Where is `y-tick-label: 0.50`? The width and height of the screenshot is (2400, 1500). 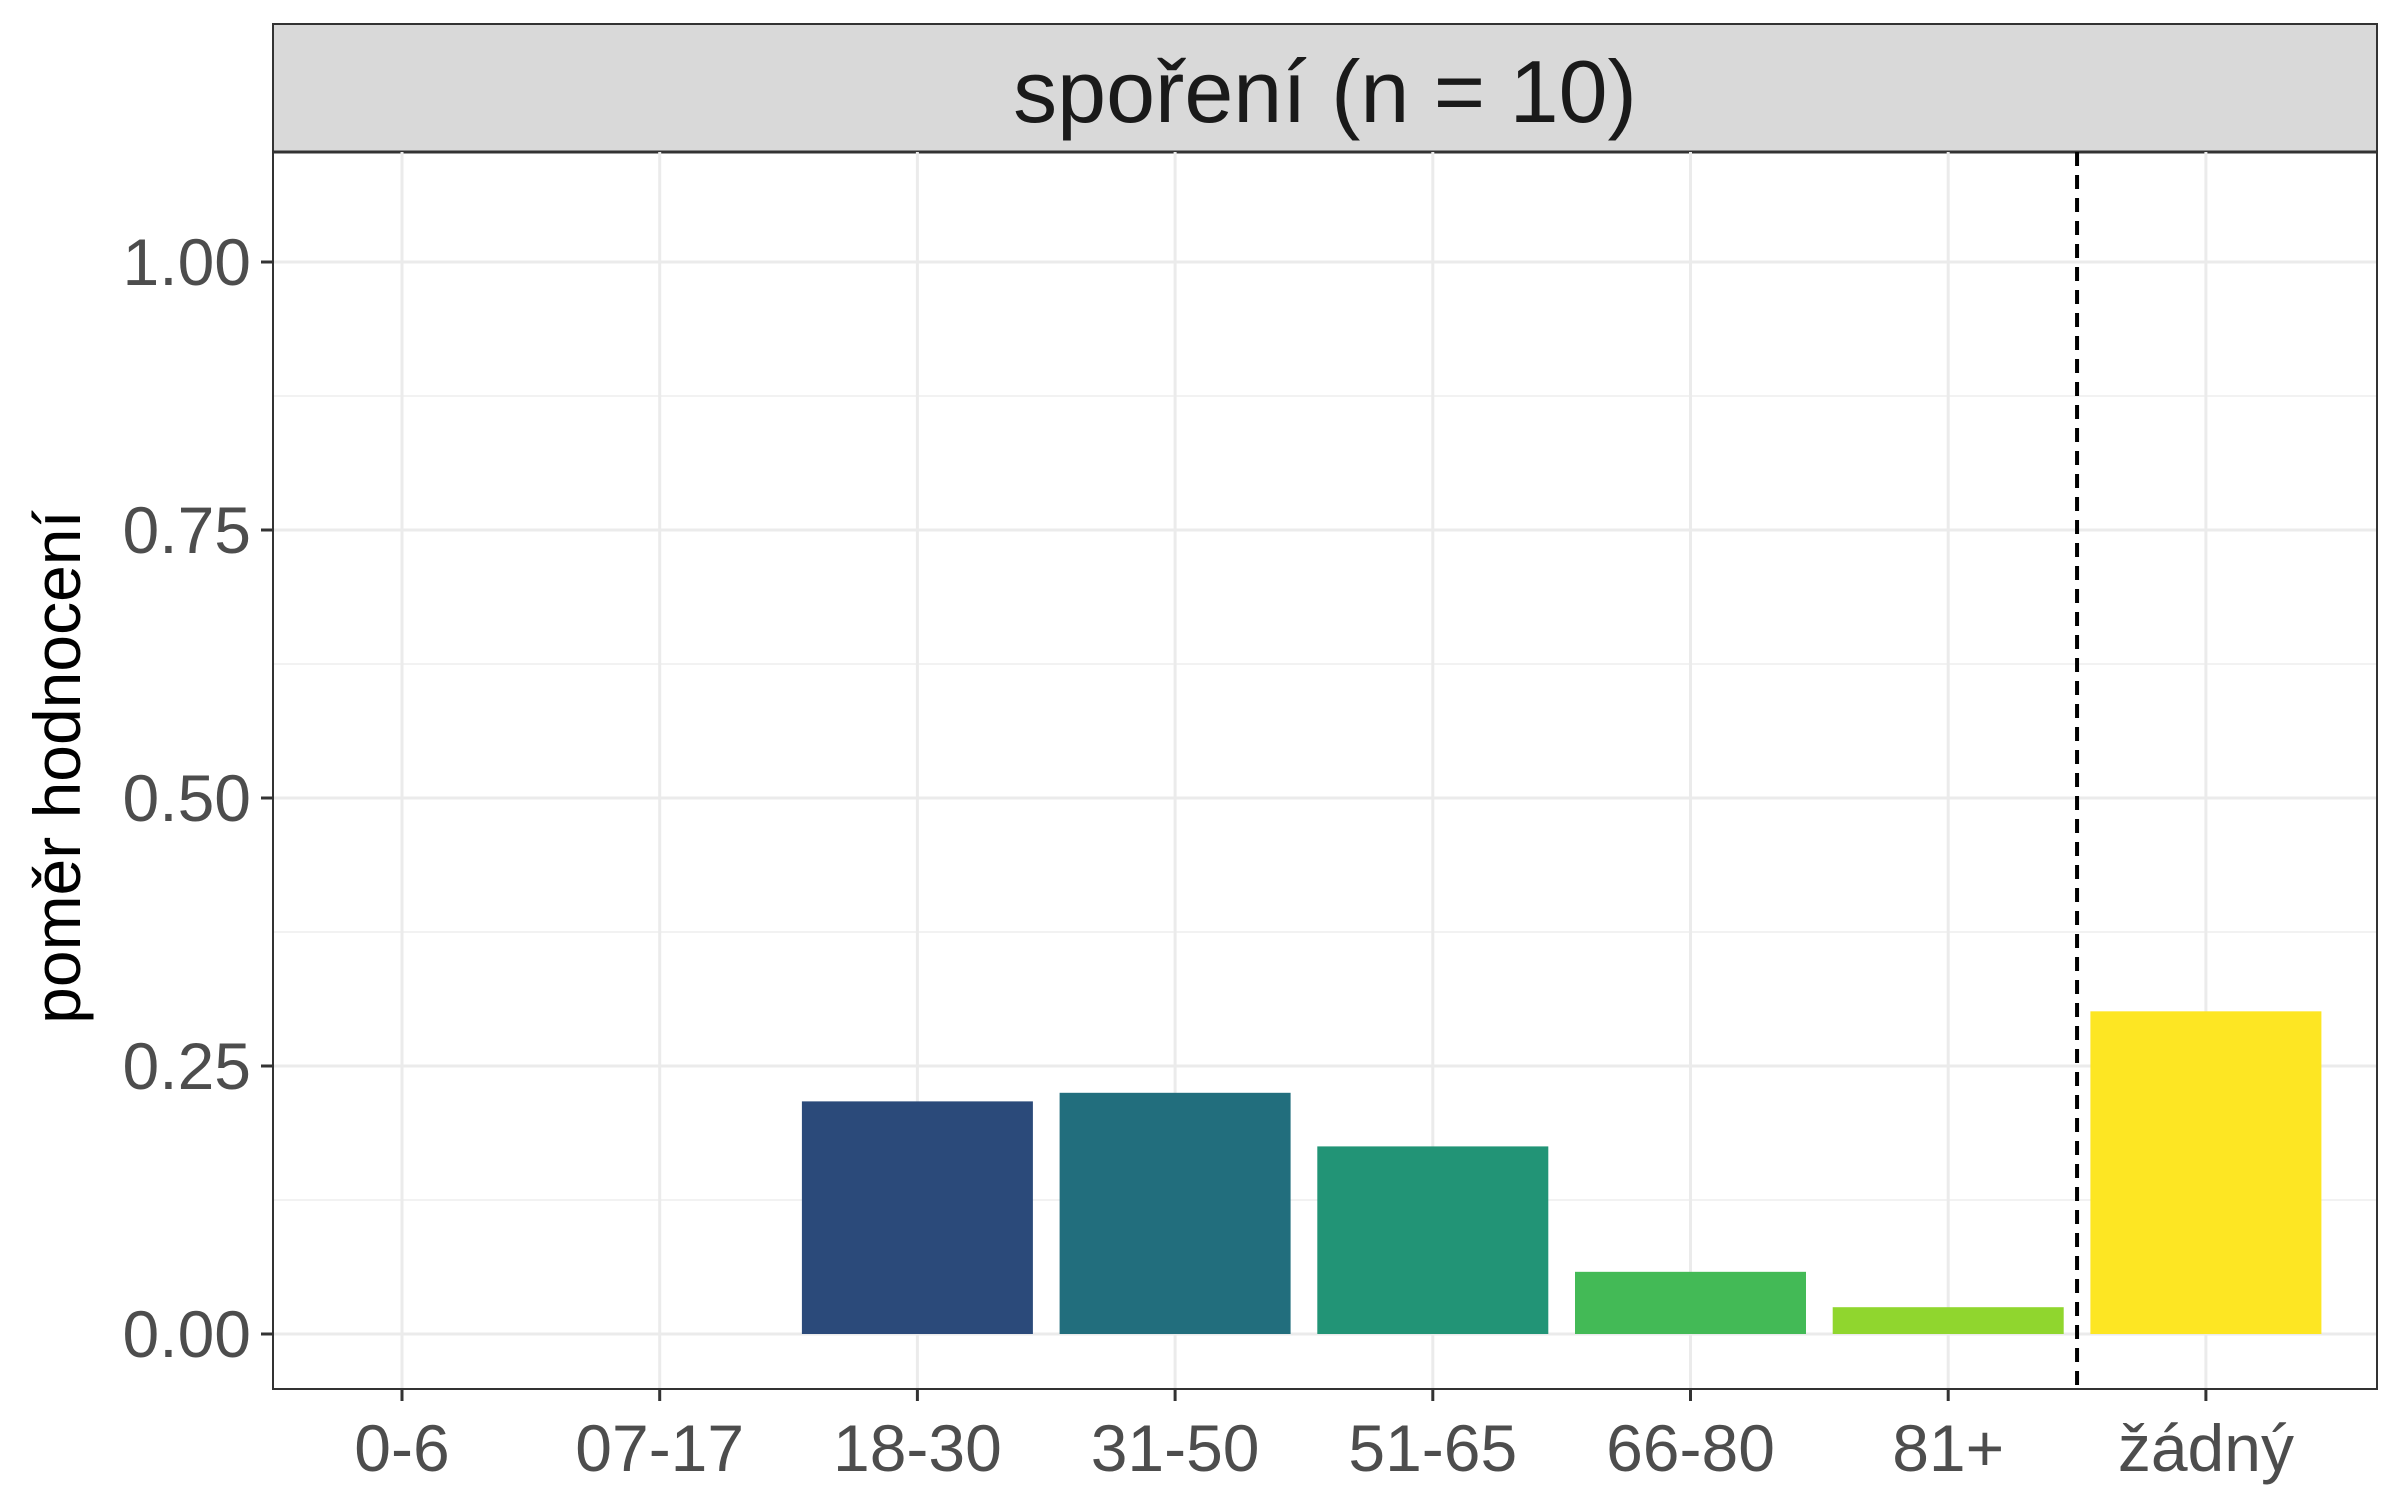
y-tick-label: 0.50 is located at coordinates (187, 798).